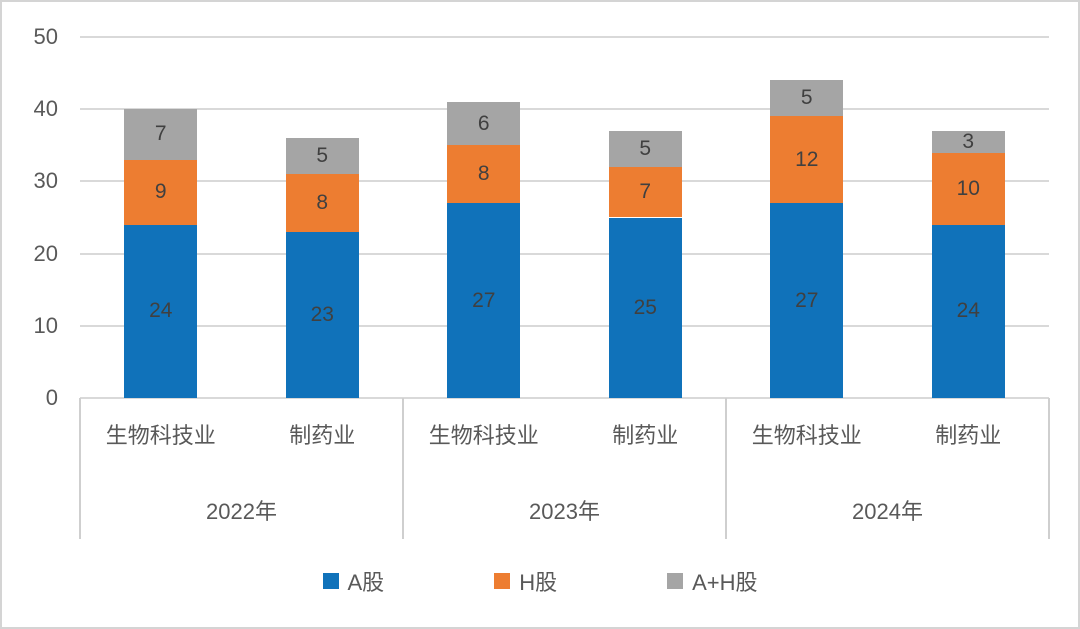  I want to click on bar-segment-A+H股: 7, so click(161, 134).